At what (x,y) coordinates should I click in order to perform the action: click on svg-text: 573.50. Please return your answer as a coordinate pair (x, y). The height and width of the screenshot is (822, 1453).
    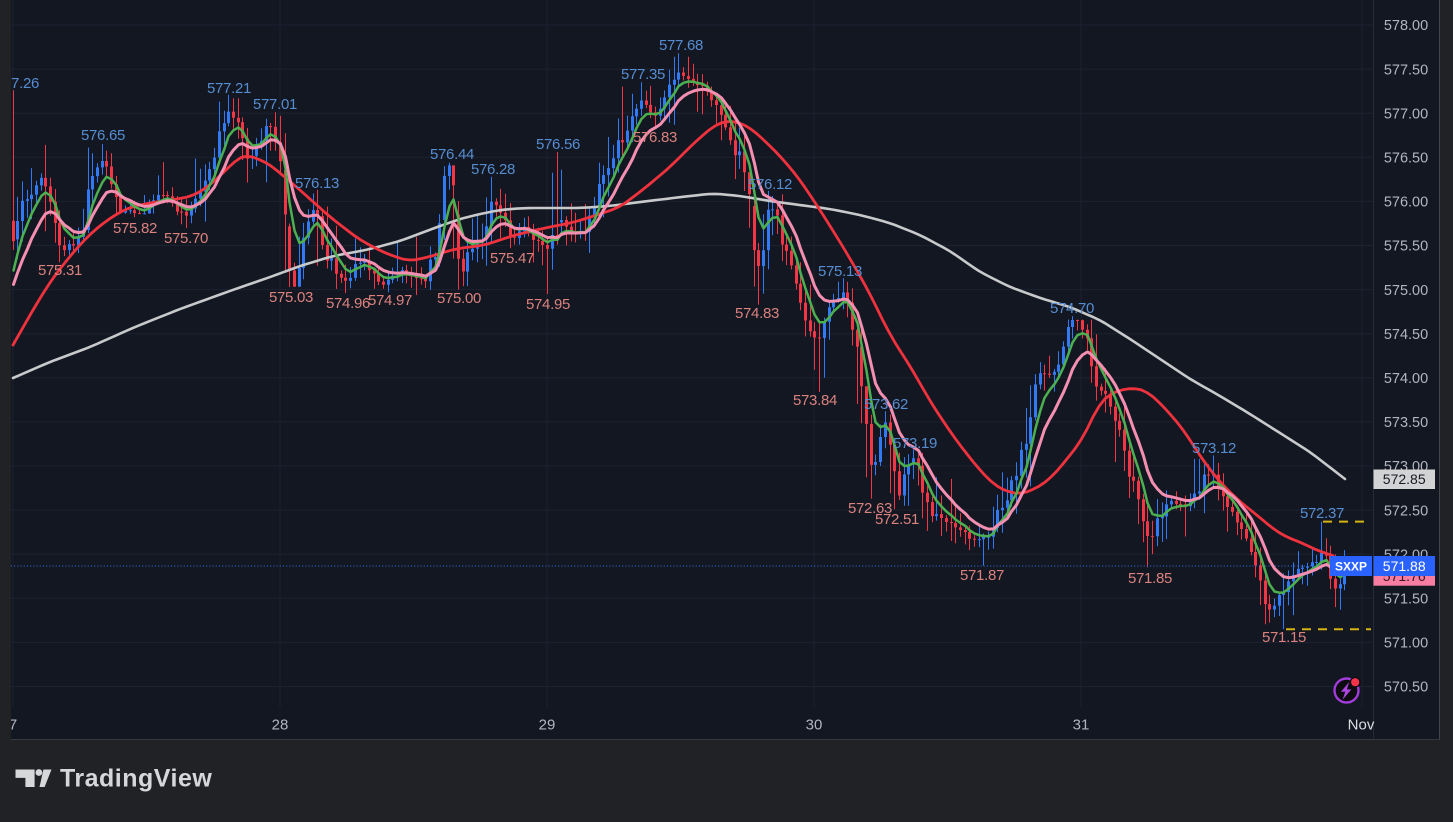
    Looking at the image, I should click on (1406, 423).